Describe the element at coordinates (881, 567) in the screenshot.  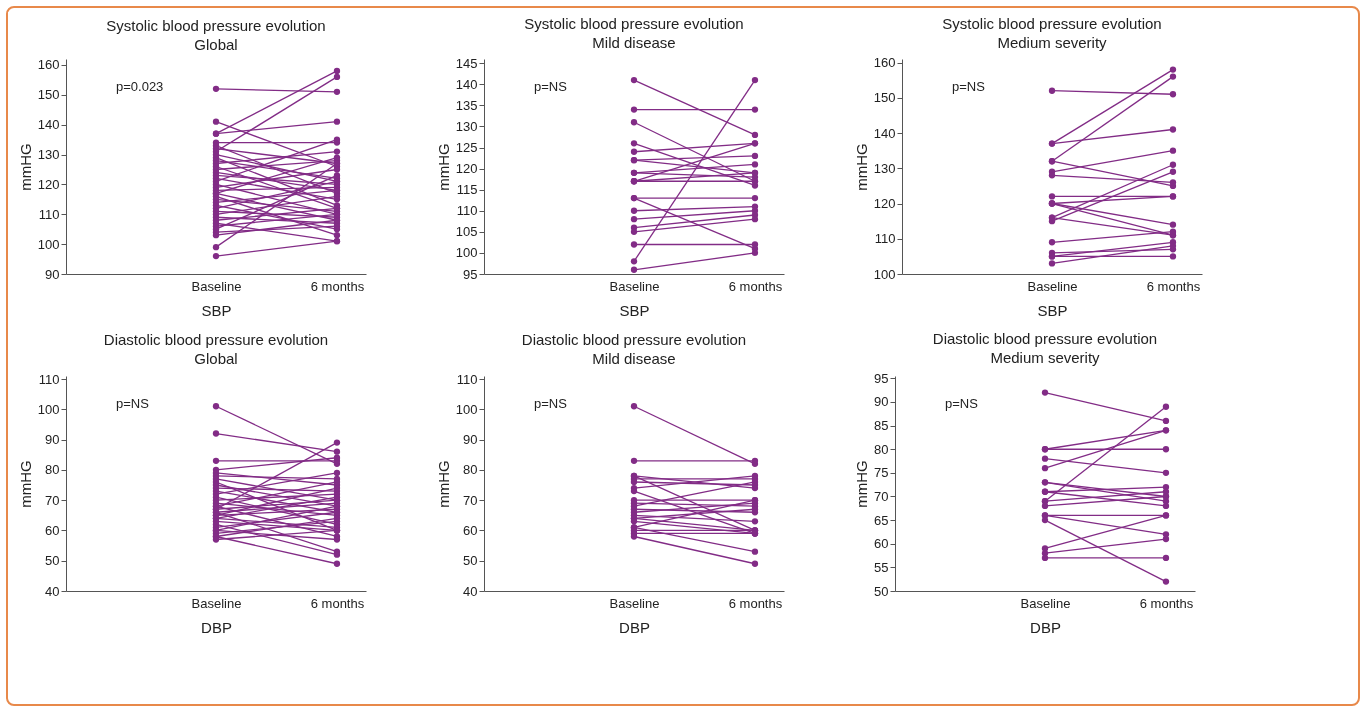
I see `y-tick-label: 55` at that location.